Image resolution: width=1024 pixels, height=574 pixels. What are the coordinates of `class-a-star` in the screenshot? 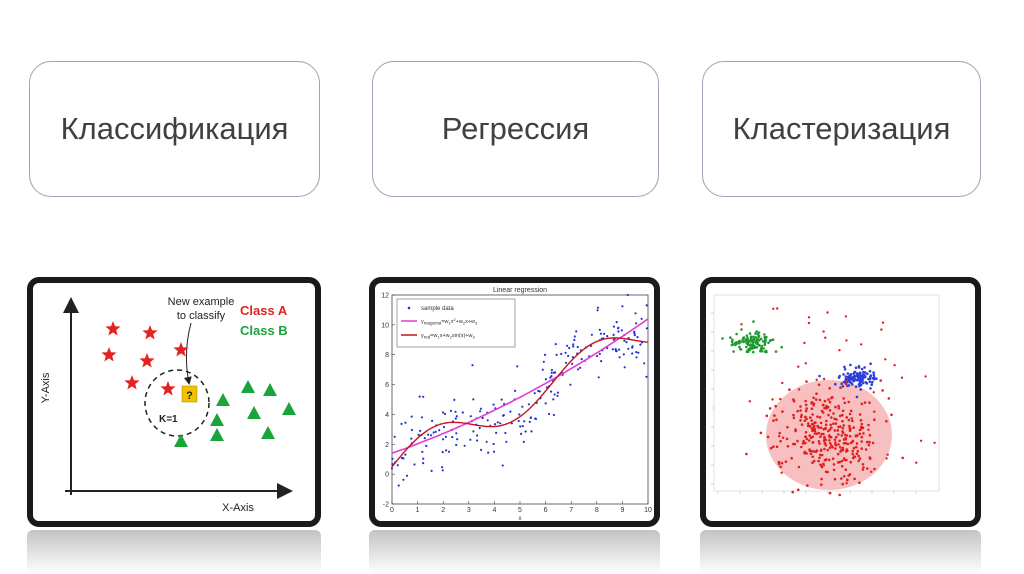 It's located at (181, 349).